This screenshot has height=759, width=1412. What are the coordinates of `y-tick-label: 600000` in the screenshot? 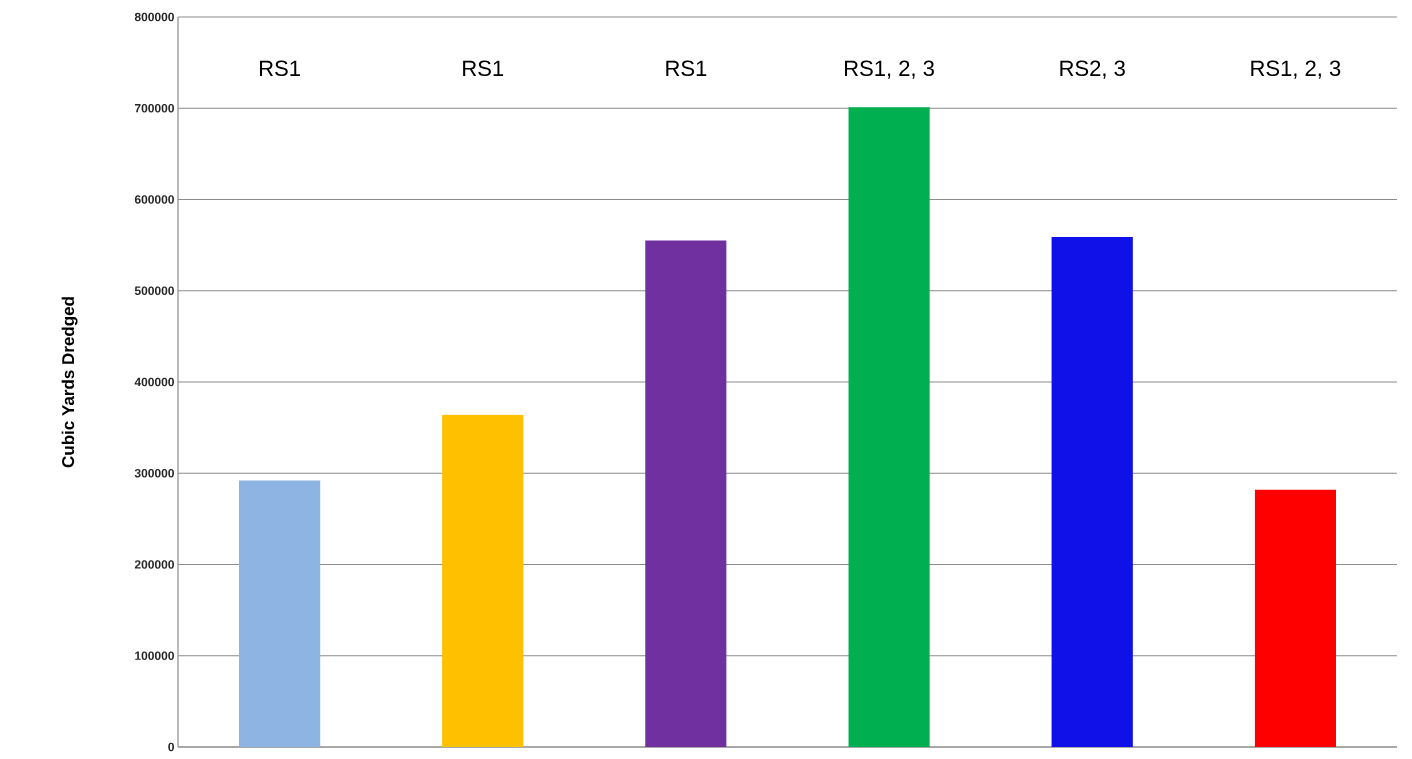 It's located at (154, 199).